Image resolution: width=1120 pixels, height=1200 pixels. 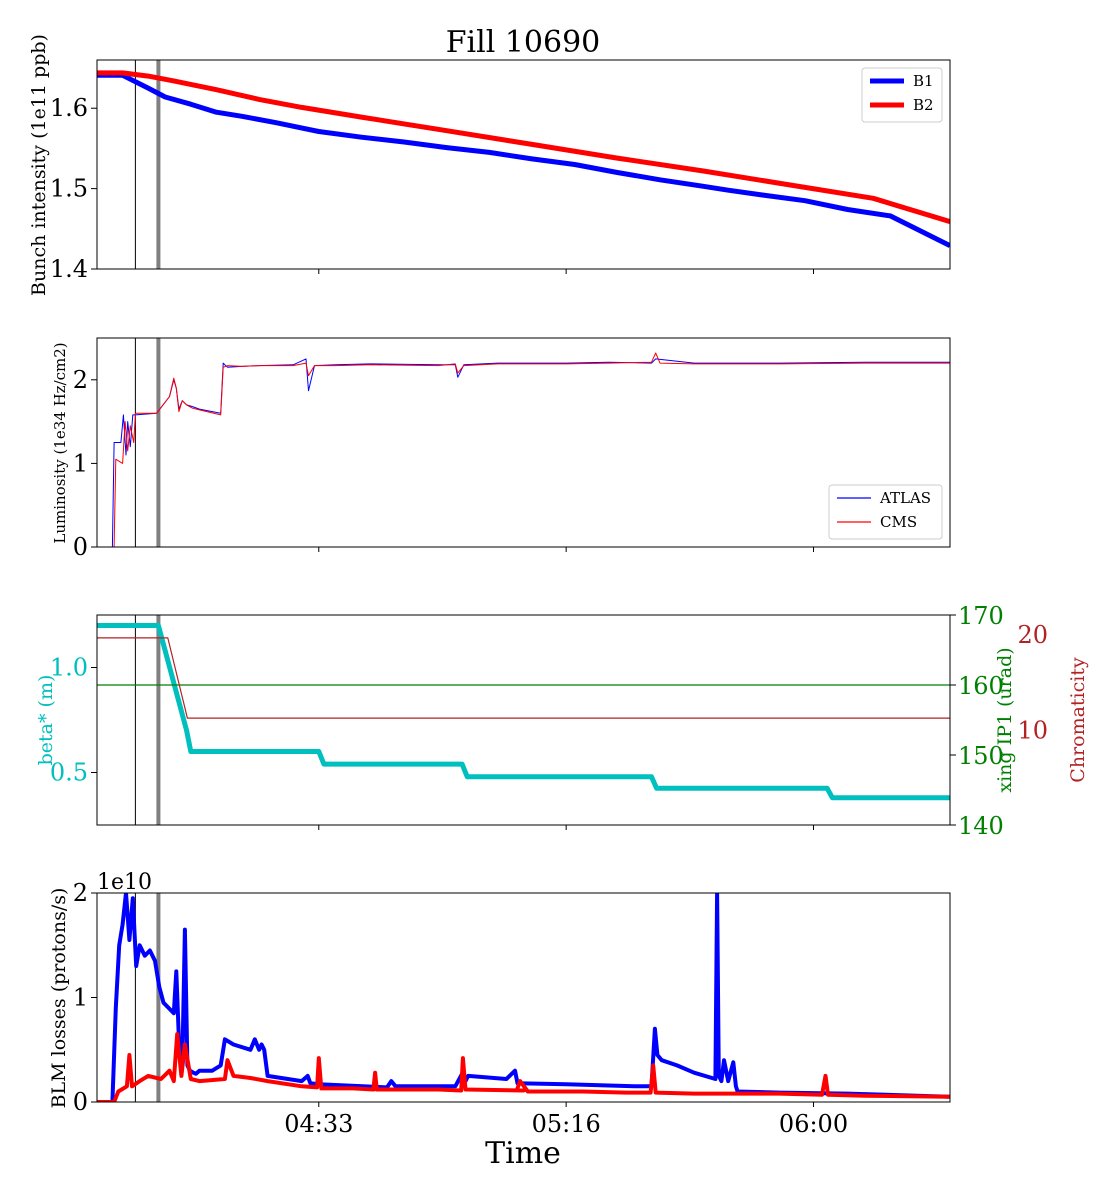 I want to click on axes-frame-luminosity, so click(x=523, y=442).